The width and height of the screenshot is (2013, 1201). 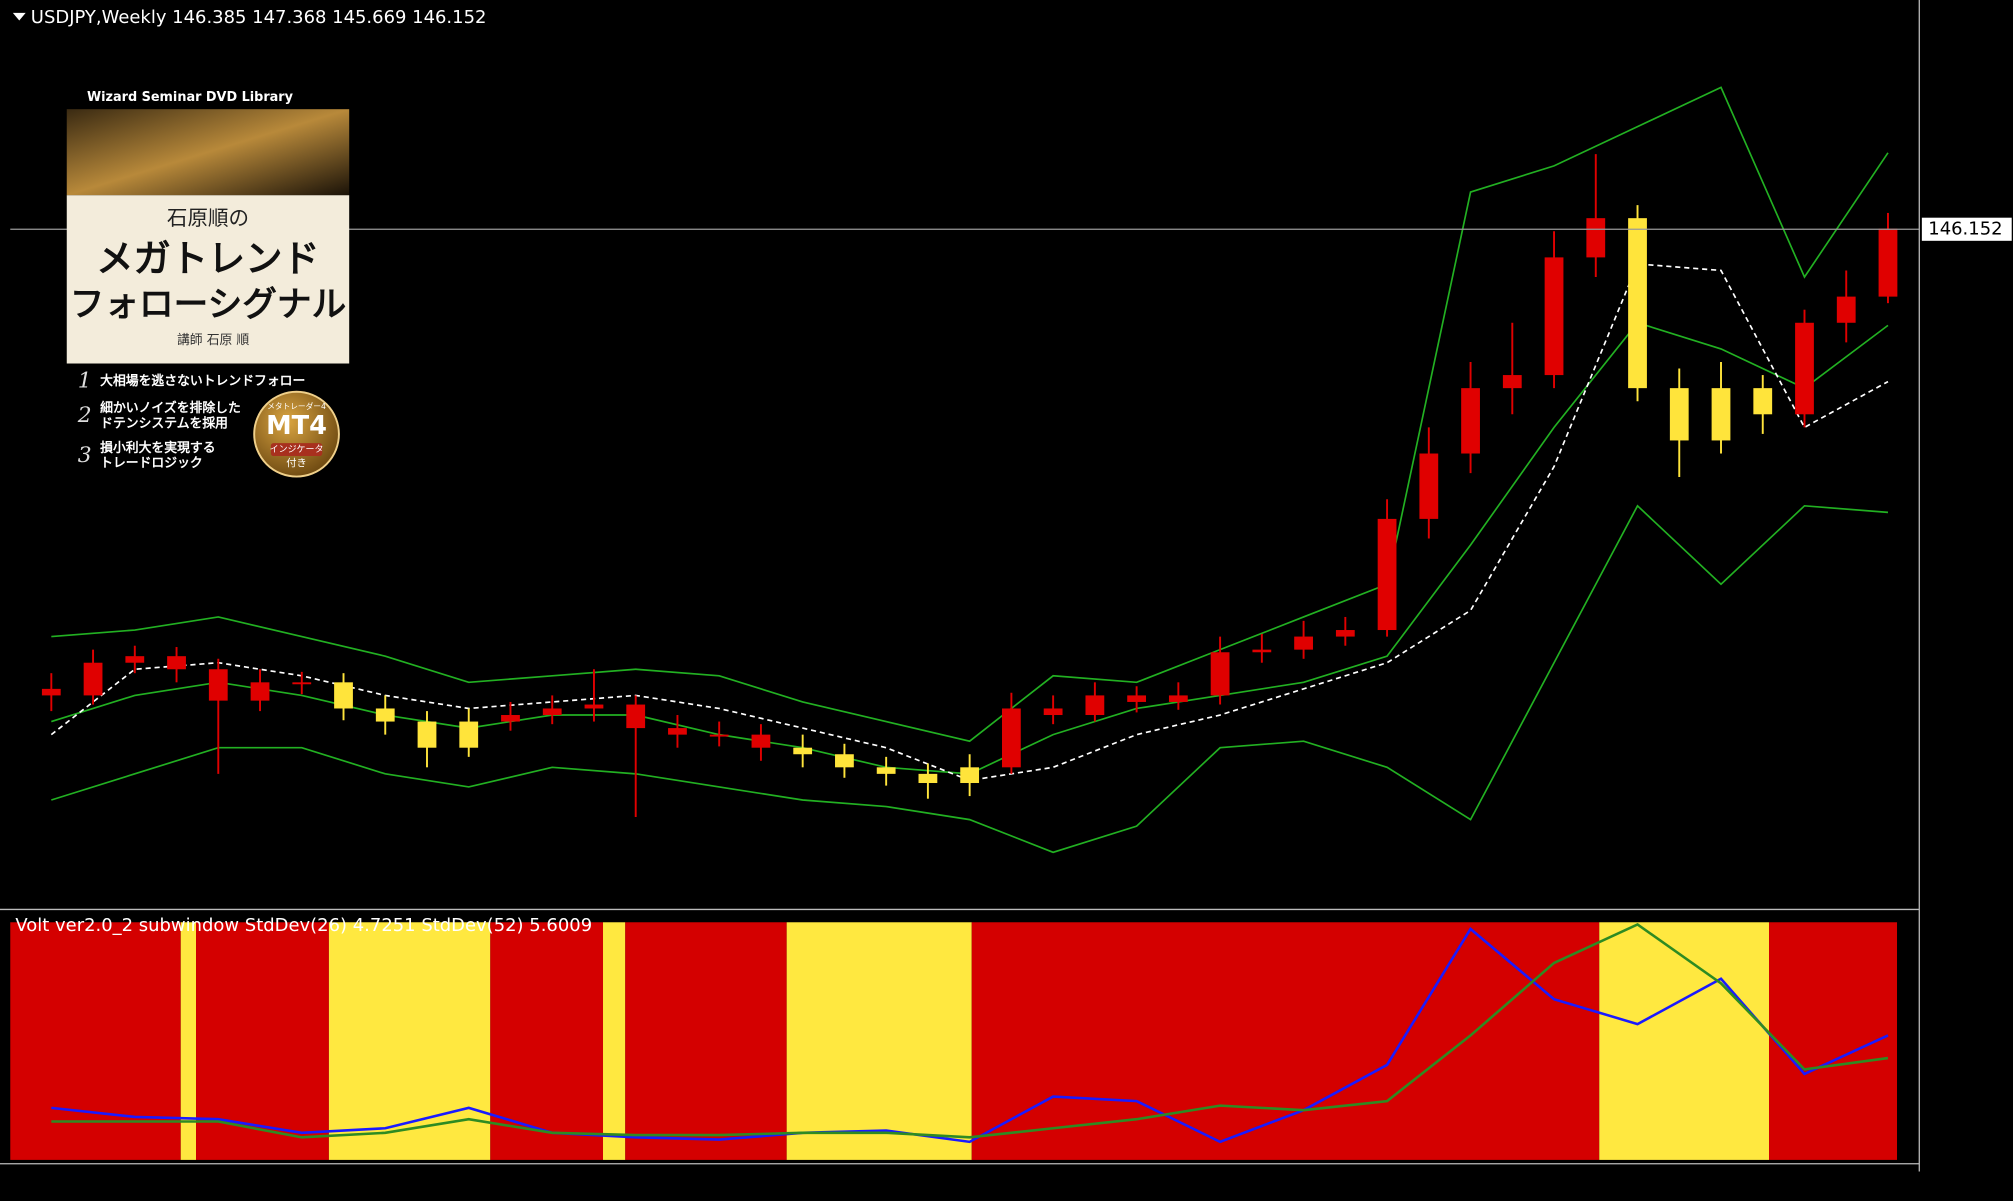 What do you see at coordinates (296, 426) in the screenshot?
I see `promo-badge-main: MT4` at bounding box center [296, 426].